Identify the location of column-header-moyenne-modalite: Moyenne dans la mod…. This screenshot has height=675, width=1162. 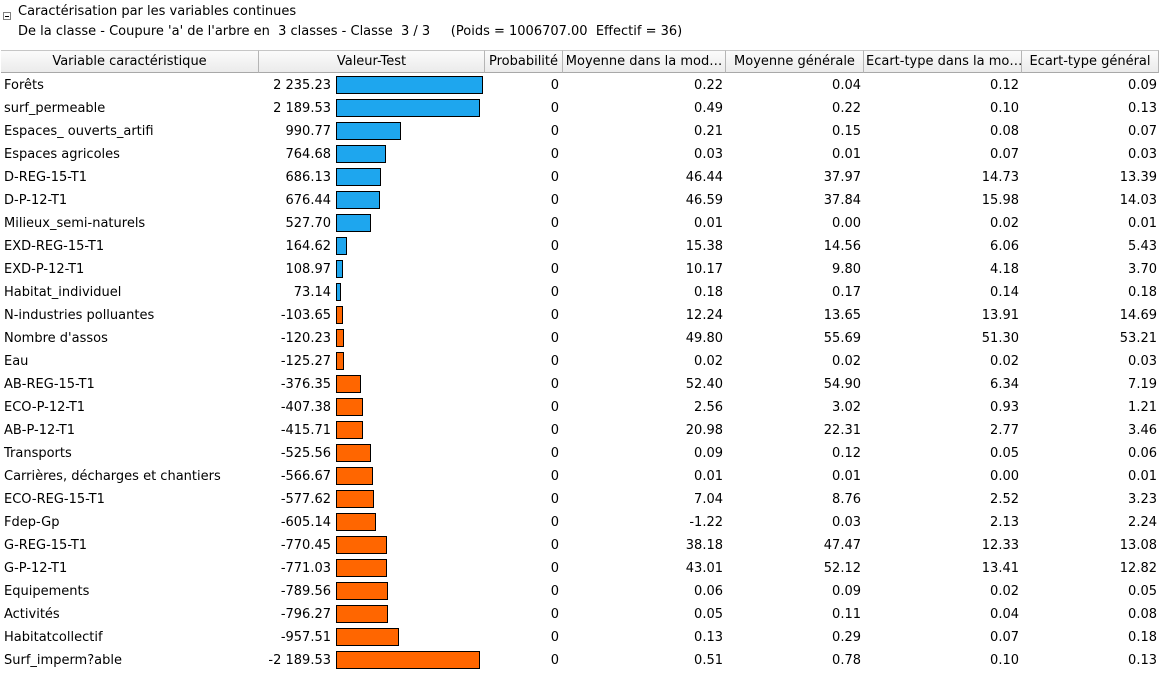
(644, 61).